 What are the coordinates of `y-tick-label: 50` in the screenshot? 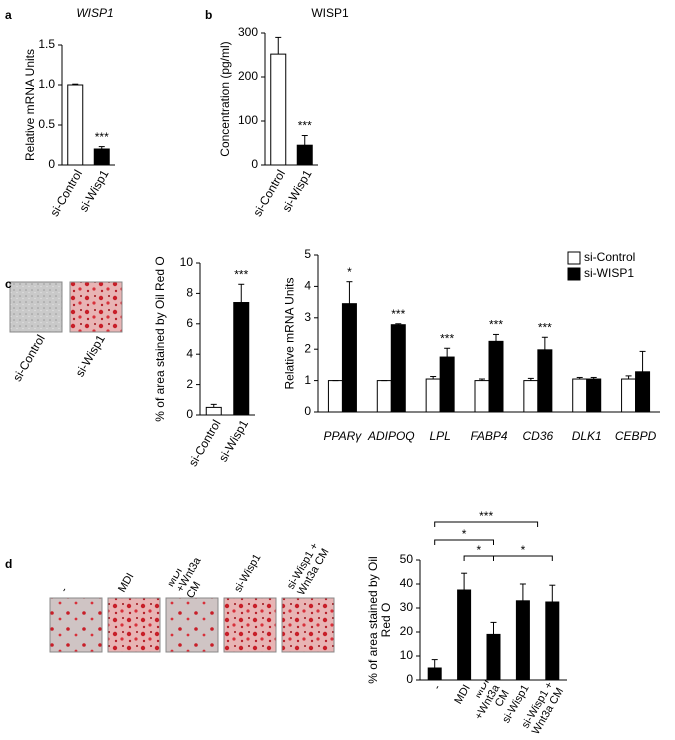 It's located at (407, 559).